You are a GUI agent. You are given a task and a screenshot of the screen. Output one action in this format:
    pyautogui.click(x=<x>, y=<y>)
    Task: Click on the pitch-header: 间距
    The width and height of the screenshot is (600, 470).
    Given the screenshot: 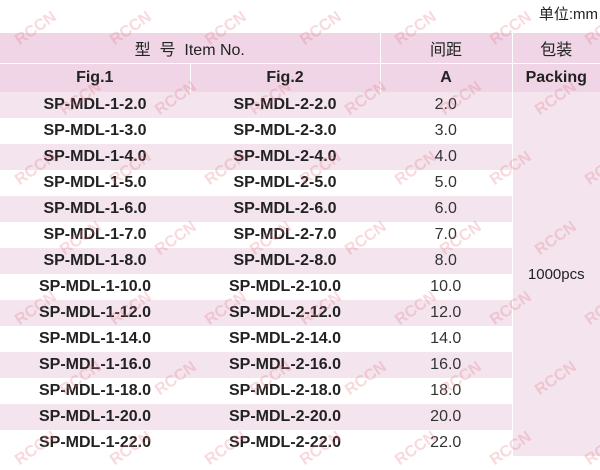 What is the action you would take?
    pyautogui.click(x=445, y=48)
    